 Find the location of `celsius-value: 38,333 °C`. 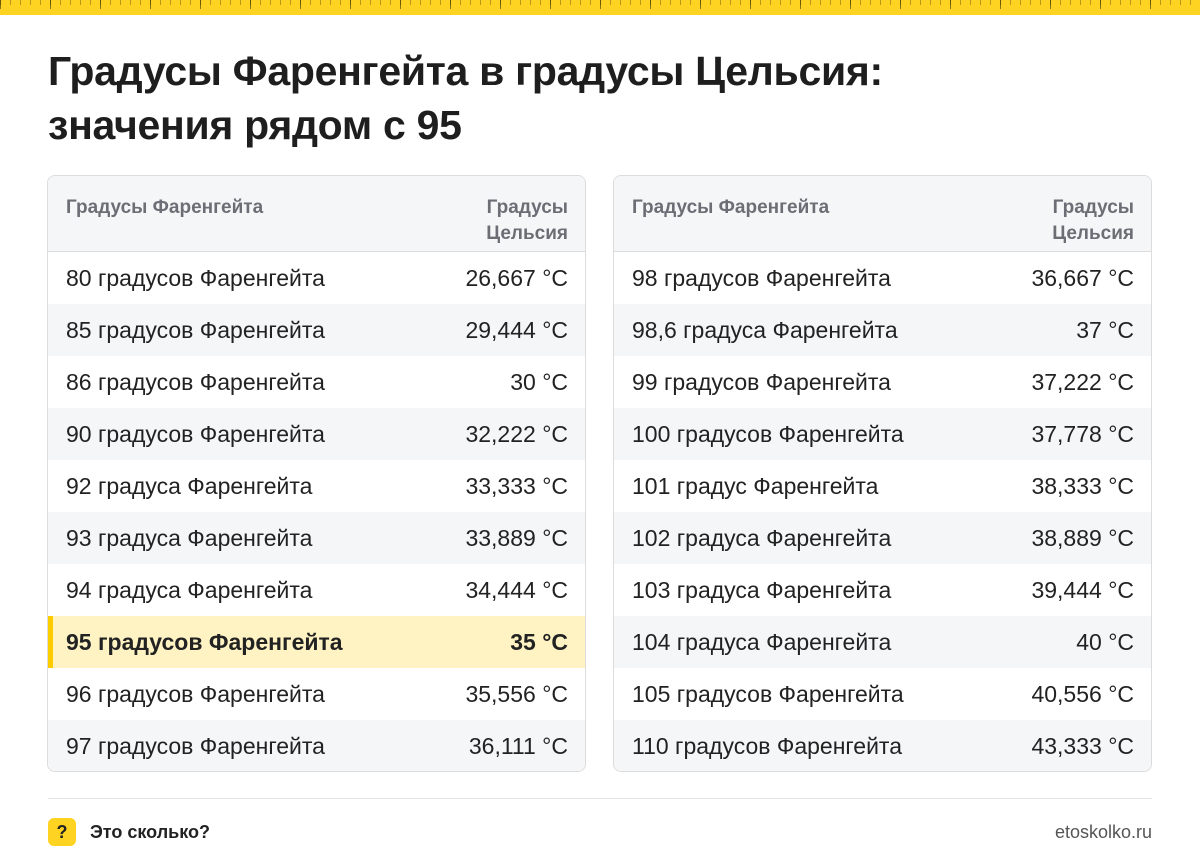

celsius-value: 38,333 °C is located at coordinates (1082, 485).